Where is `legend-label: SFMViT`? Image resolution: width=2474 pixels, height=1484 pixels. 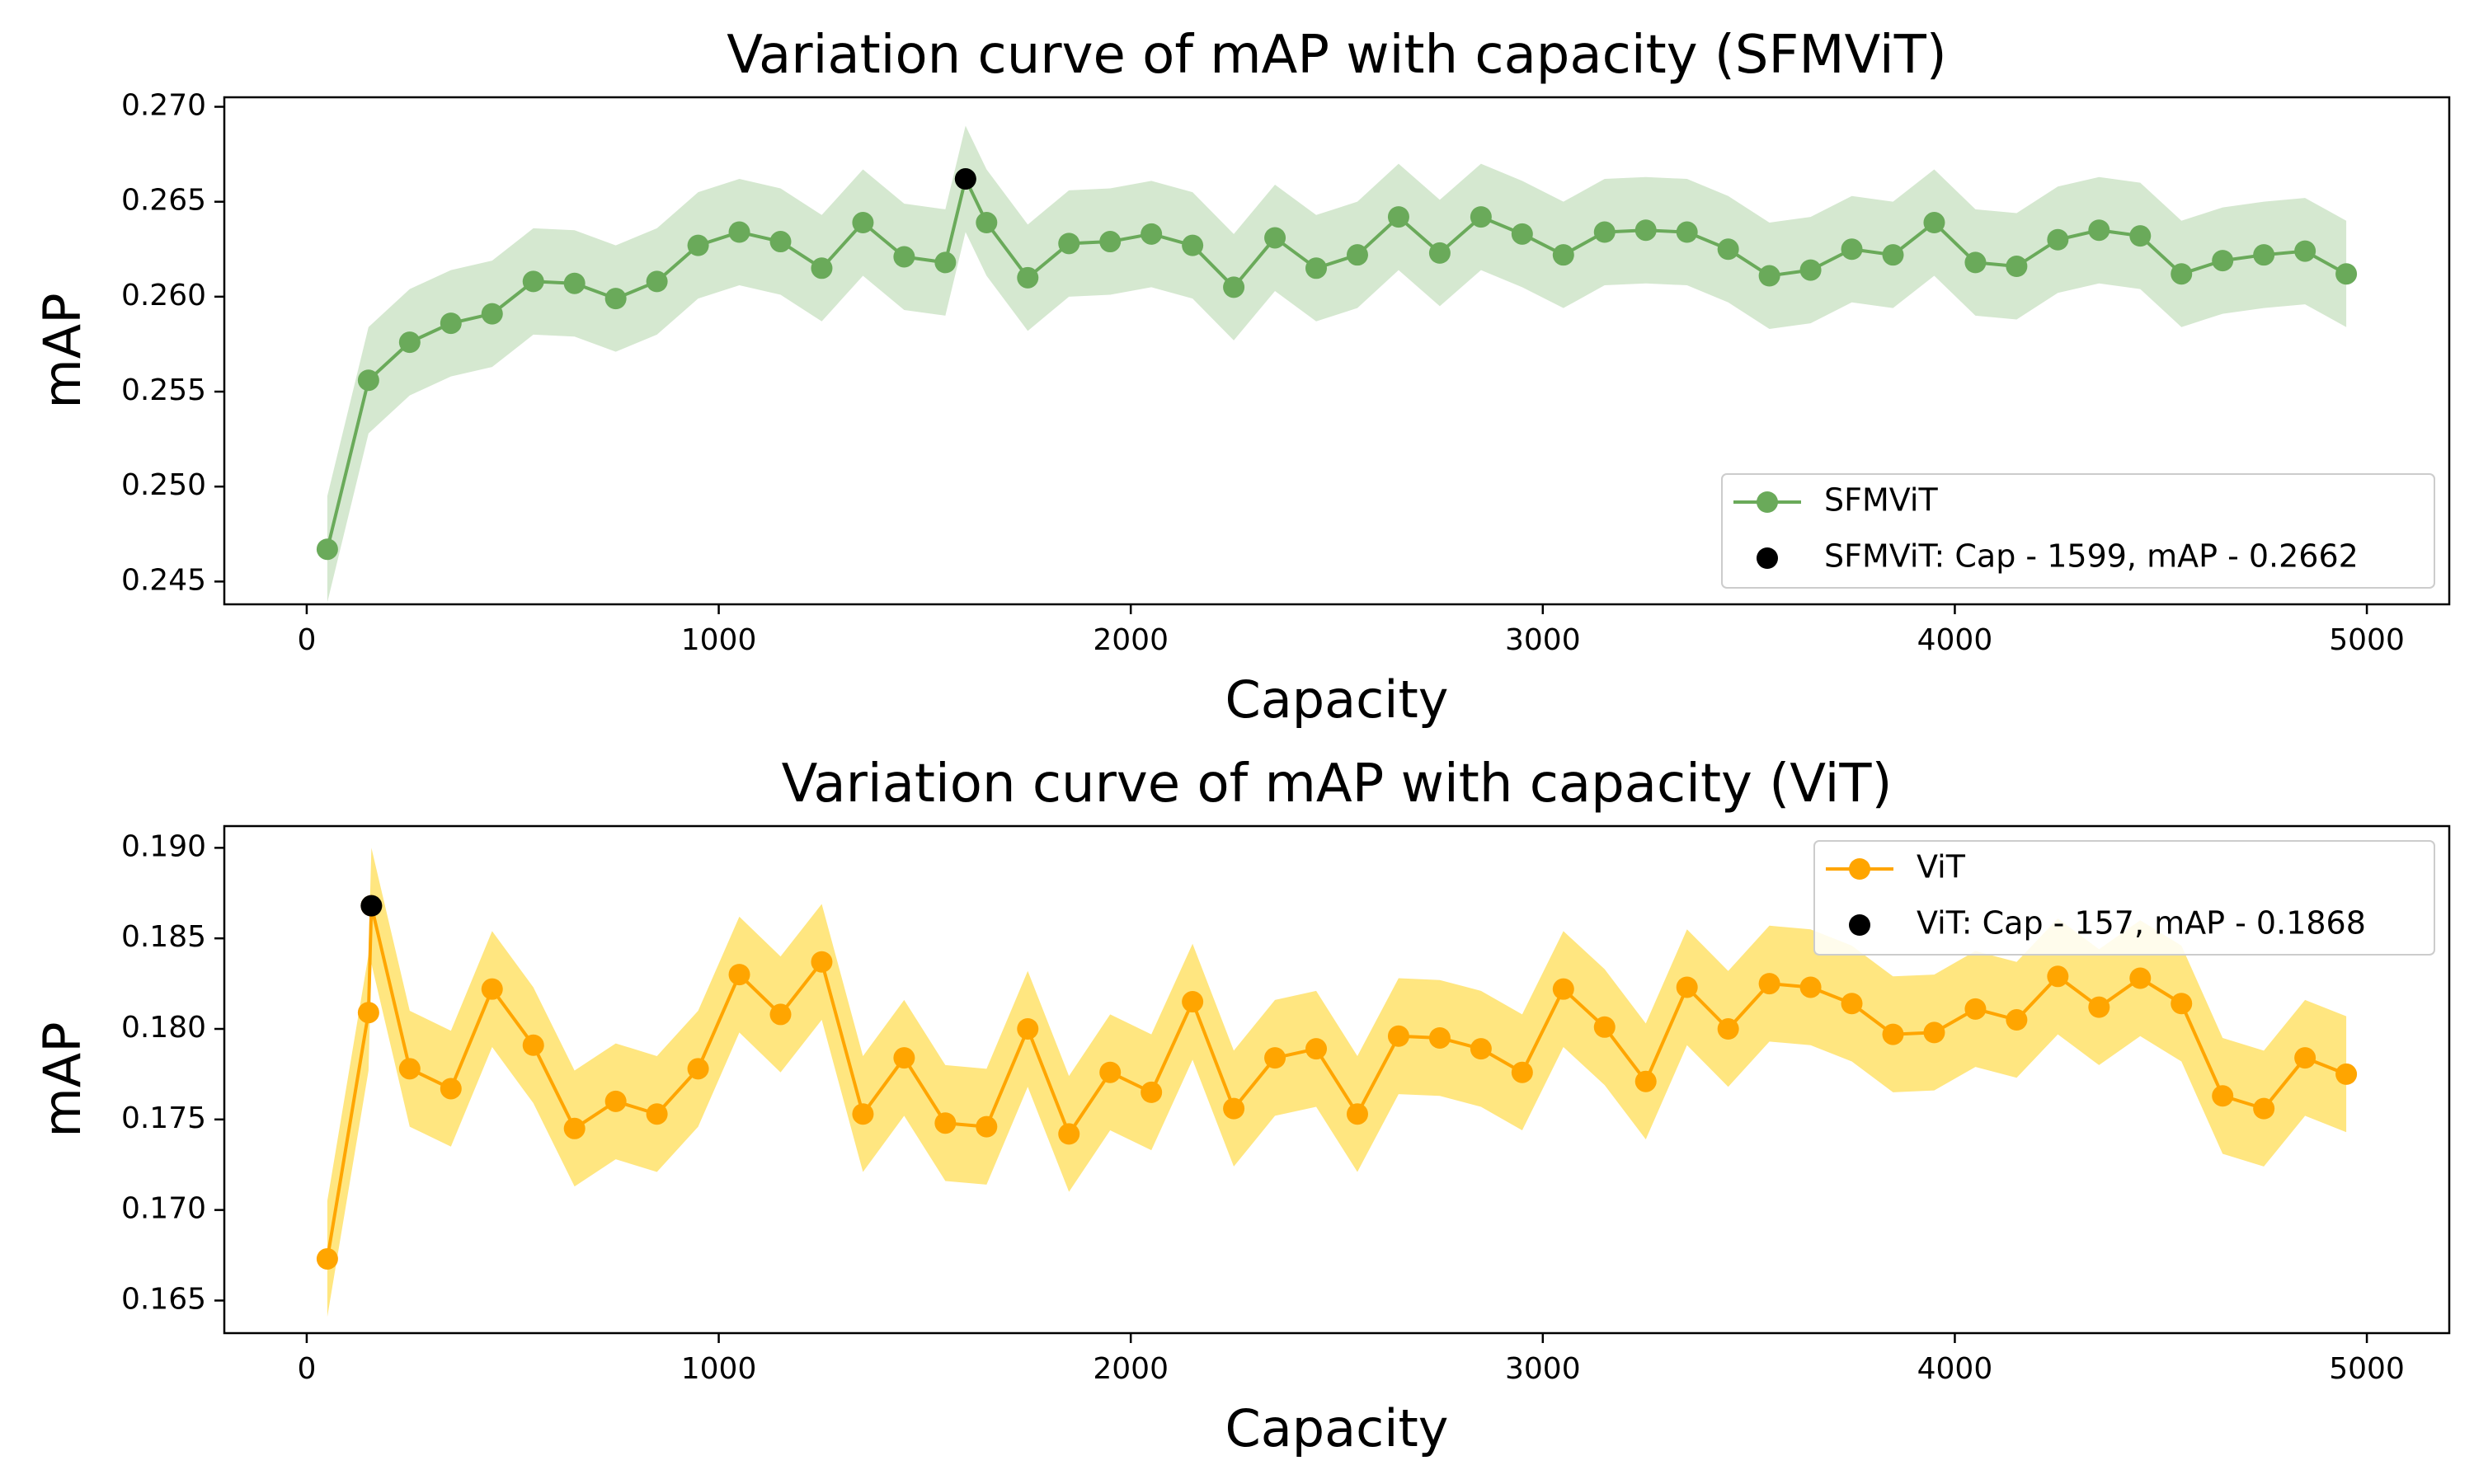
legend-label: SFMViT is located at coordinates (1881, 500).